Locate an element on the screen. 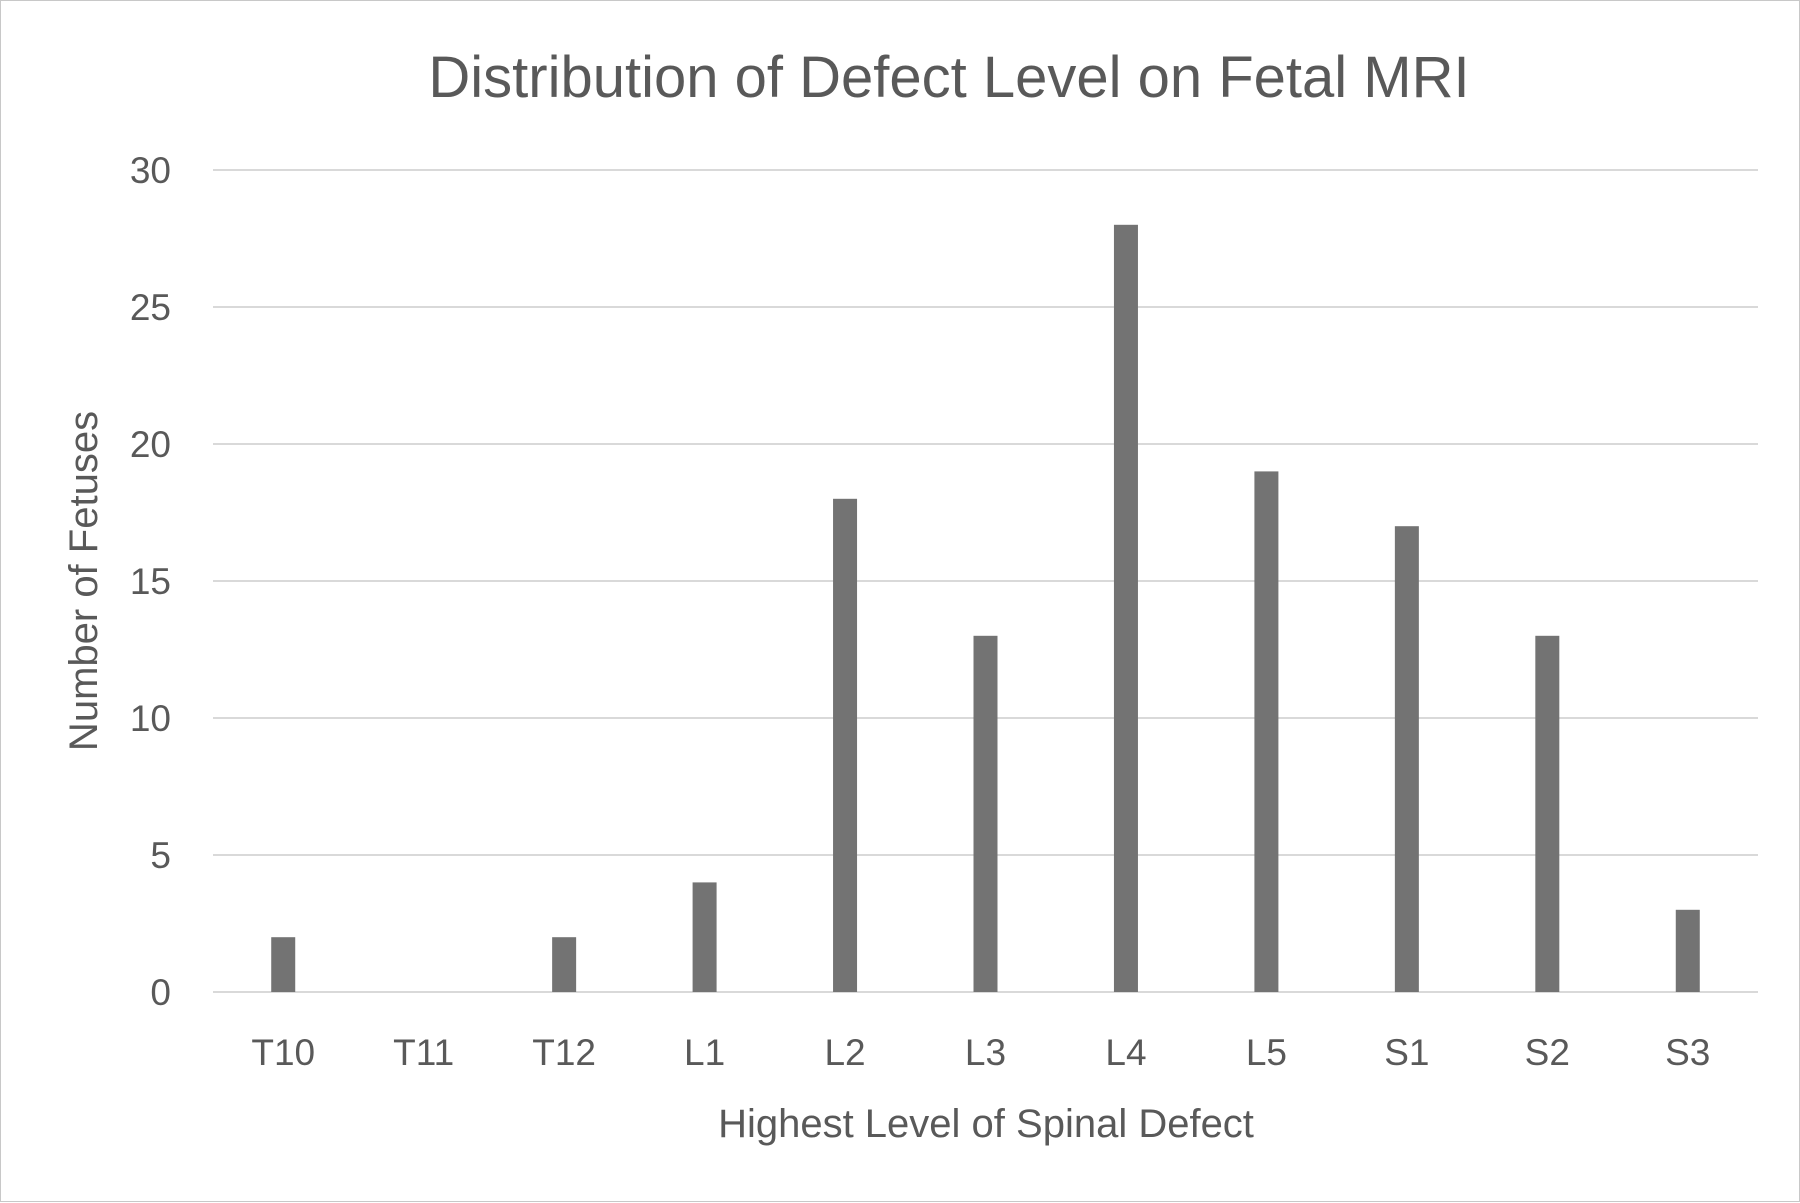 This screenshot has height=1203, width=1800. y-tick-label: 5 is located at coordinates (160, 855).